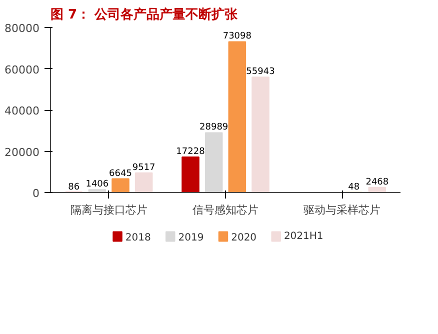 This screenshot has width=438, height=334. Describe the element at coordinates (144, 167) in the screenshot. I see `data-label: 9517` at that location.